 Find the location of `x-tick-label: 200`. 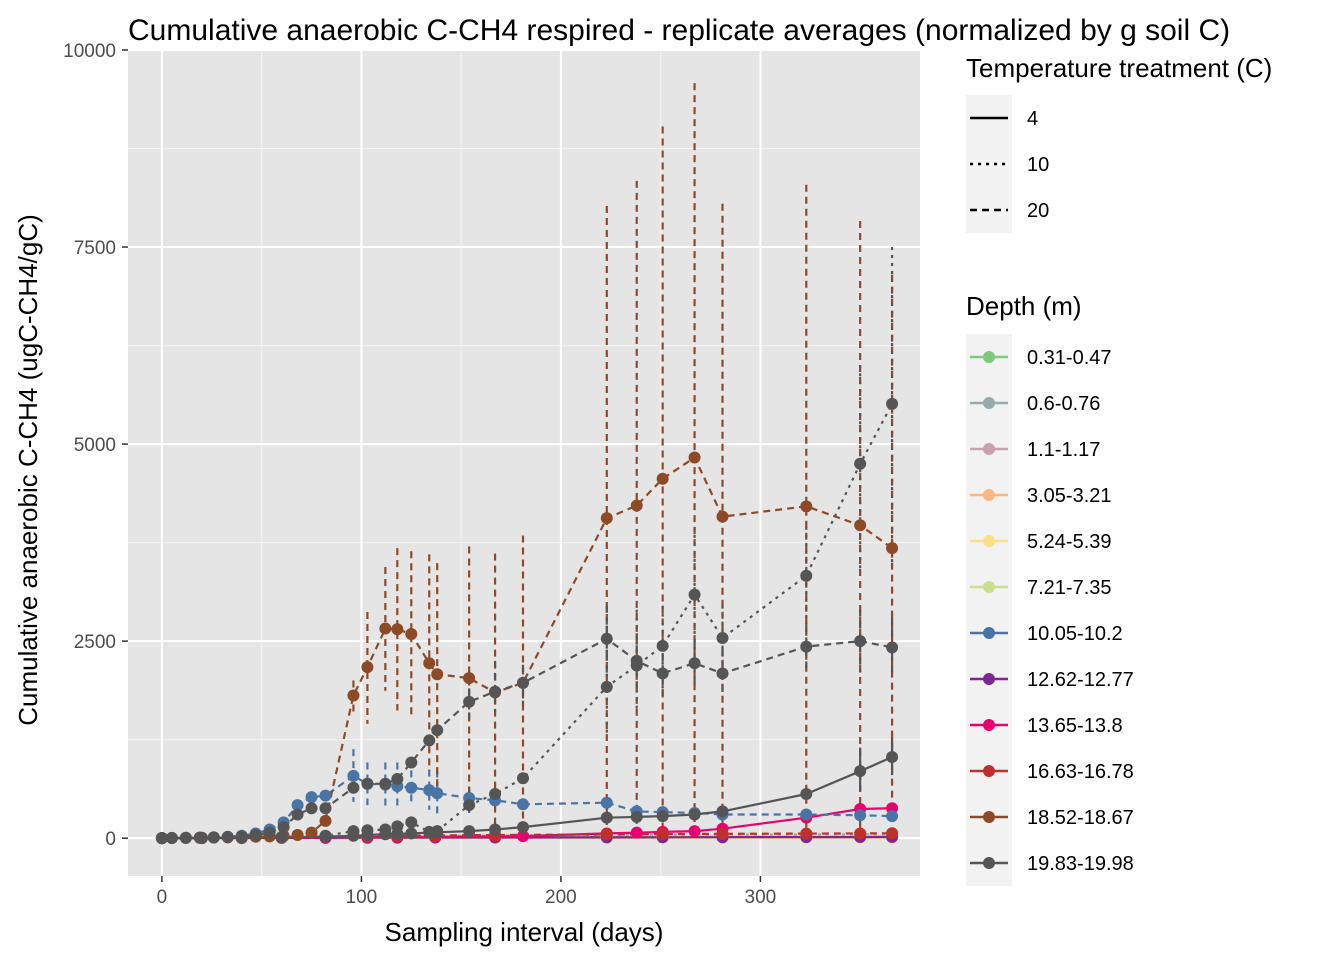

x-tick-label: 200 is located at coordinates (561, 897).